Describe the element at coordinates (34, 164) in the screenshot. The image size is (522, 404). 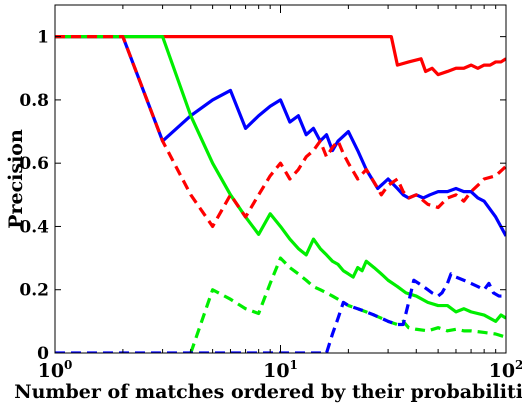
I see `y-tick-label: 0.6` at that location.